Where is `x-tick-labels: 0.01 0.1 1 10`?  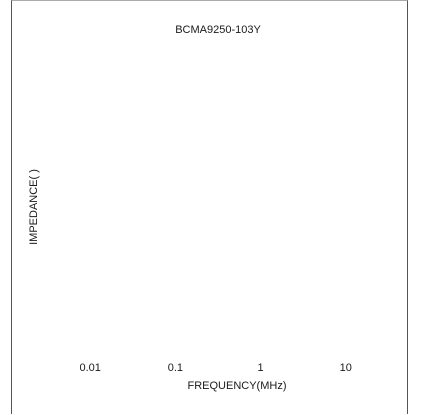 x-tick-labels: 0.01 0.1 1 10 is located at coordinates (215, 368).